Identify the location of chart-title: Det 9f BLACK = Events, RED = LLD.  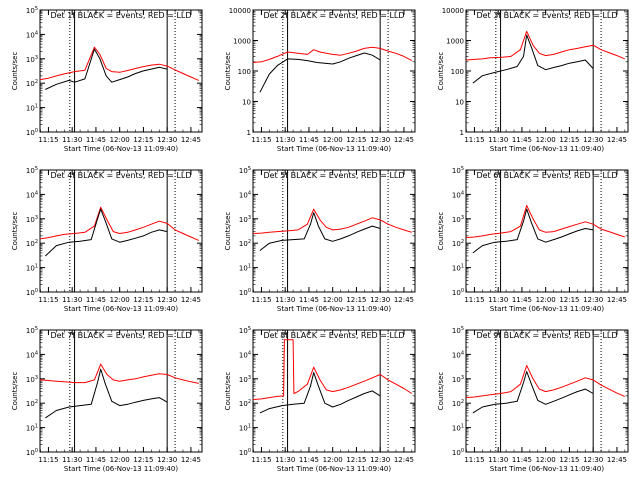
(546, 335).